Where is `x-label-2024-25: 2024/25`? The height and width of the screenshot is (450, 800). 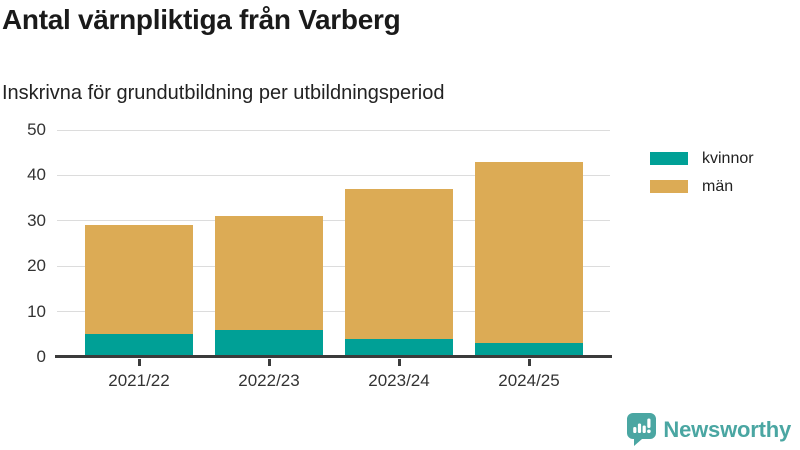
x-label-2024-25: 2024/25 is located at coordinates (529, 380).